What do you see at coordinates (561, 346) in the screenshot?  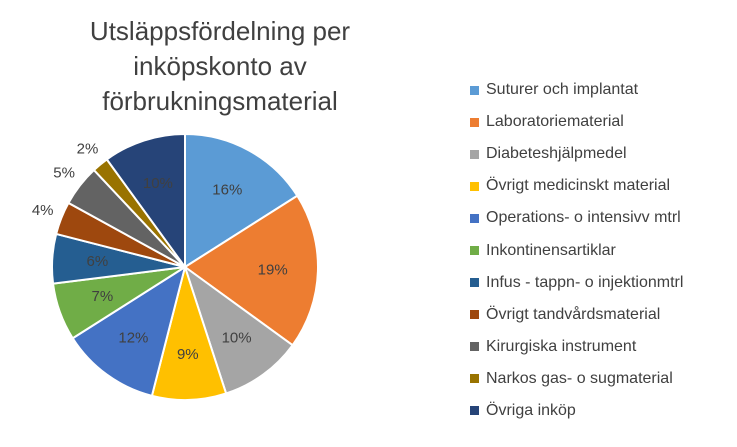 I see `legend-label: Kirurgiska instrument` at bounding box center [561, 346].